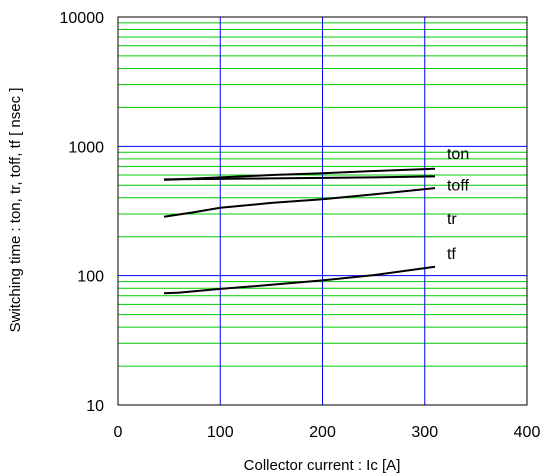  I want to click on series-label-tr: tr, so click(452, 219).